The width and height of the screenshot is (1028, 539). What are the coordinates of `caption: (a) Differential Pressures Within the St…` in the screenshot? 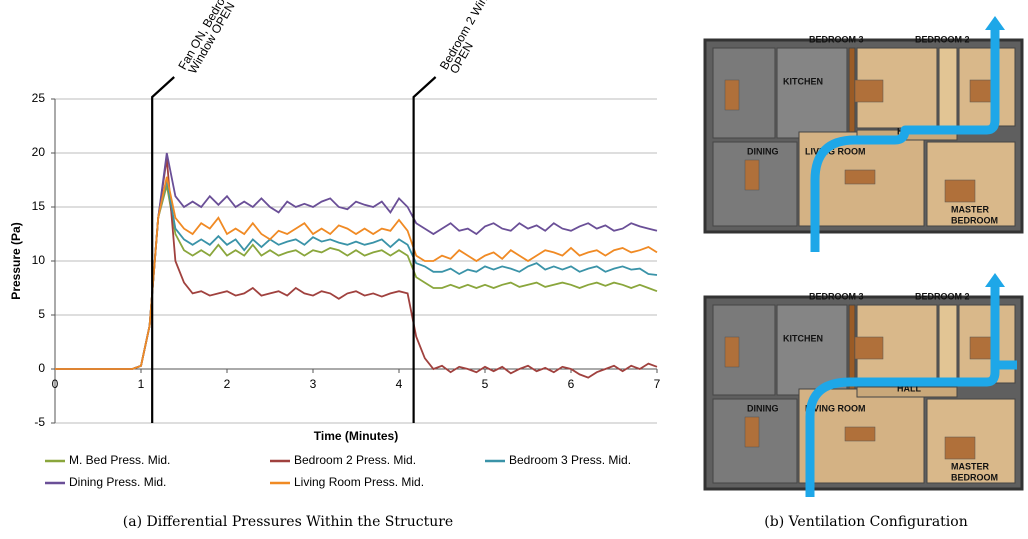 It's located at (288, 522).